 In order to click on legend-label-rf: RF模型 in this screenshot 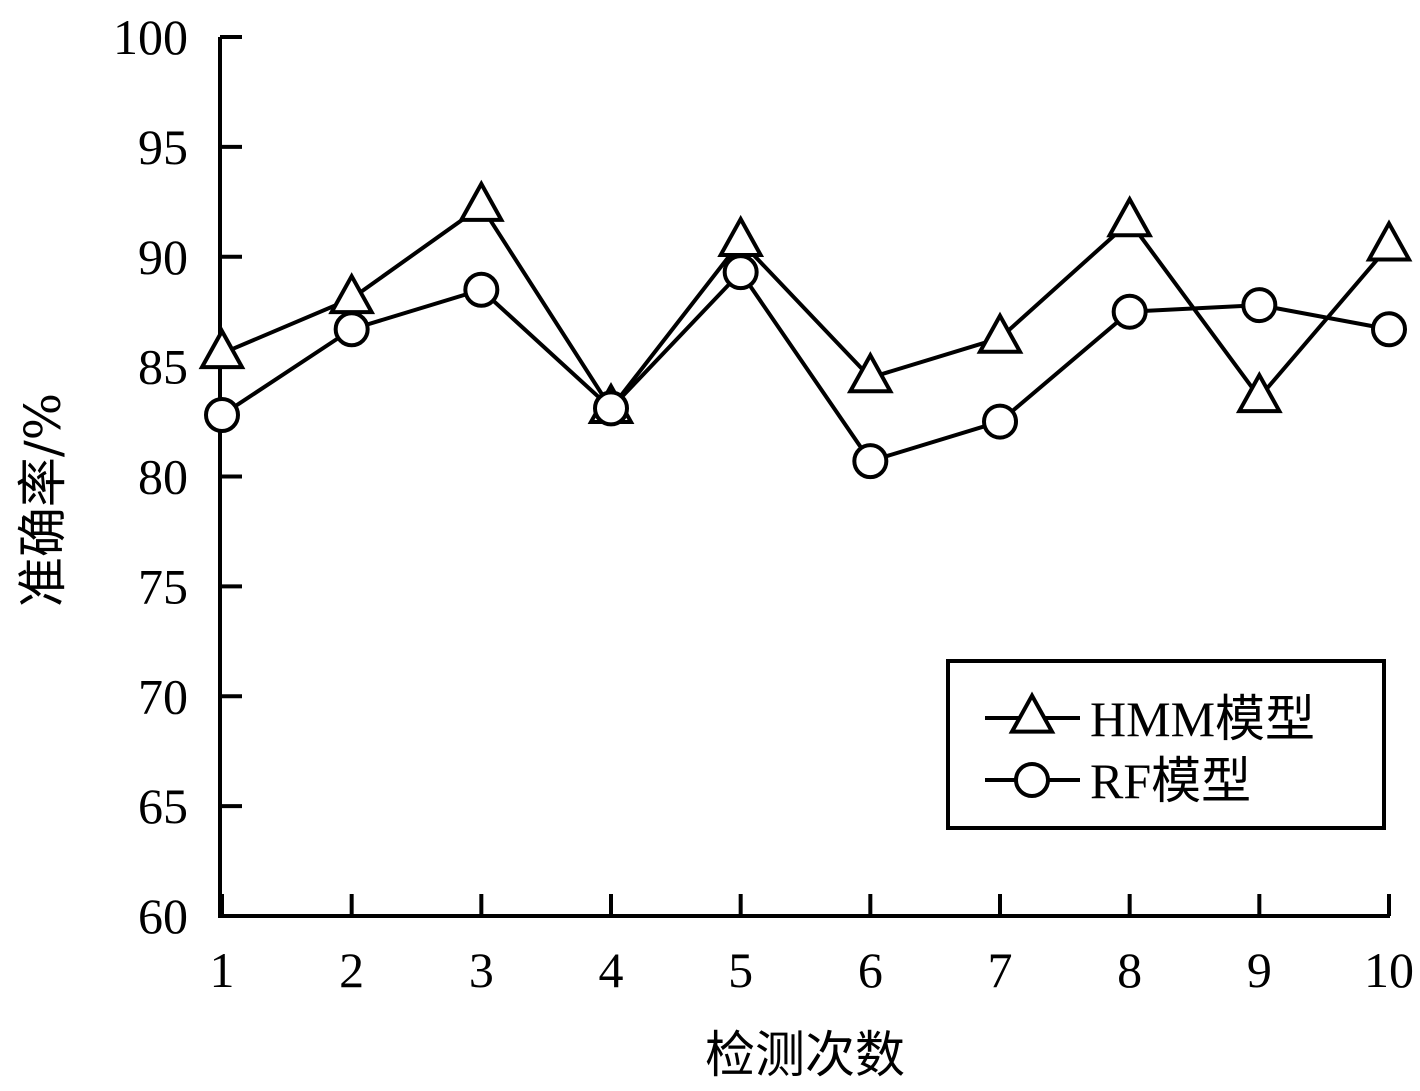, I will do `click(1170, 781)`.